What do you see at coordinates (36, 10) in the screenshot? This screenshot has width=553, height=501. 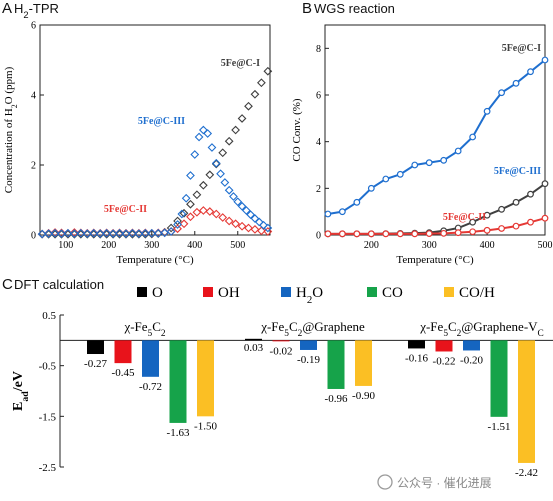 I see `chart-title: H2-TPR` at bounding box center [36, 10].